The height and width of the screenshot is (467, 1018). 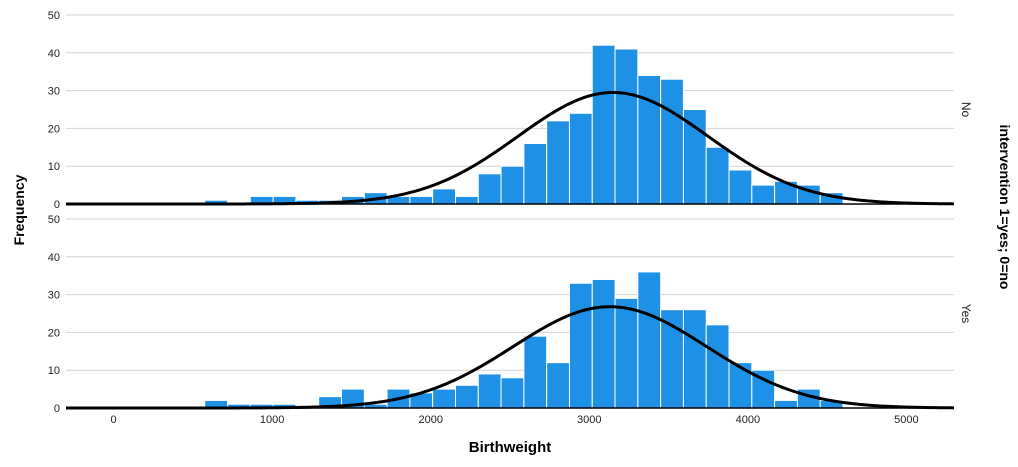 What do you see at coordinates (906, 420) in the screenshot?
I see `x-tick-label: 5000` at bounding box center [906, 420].